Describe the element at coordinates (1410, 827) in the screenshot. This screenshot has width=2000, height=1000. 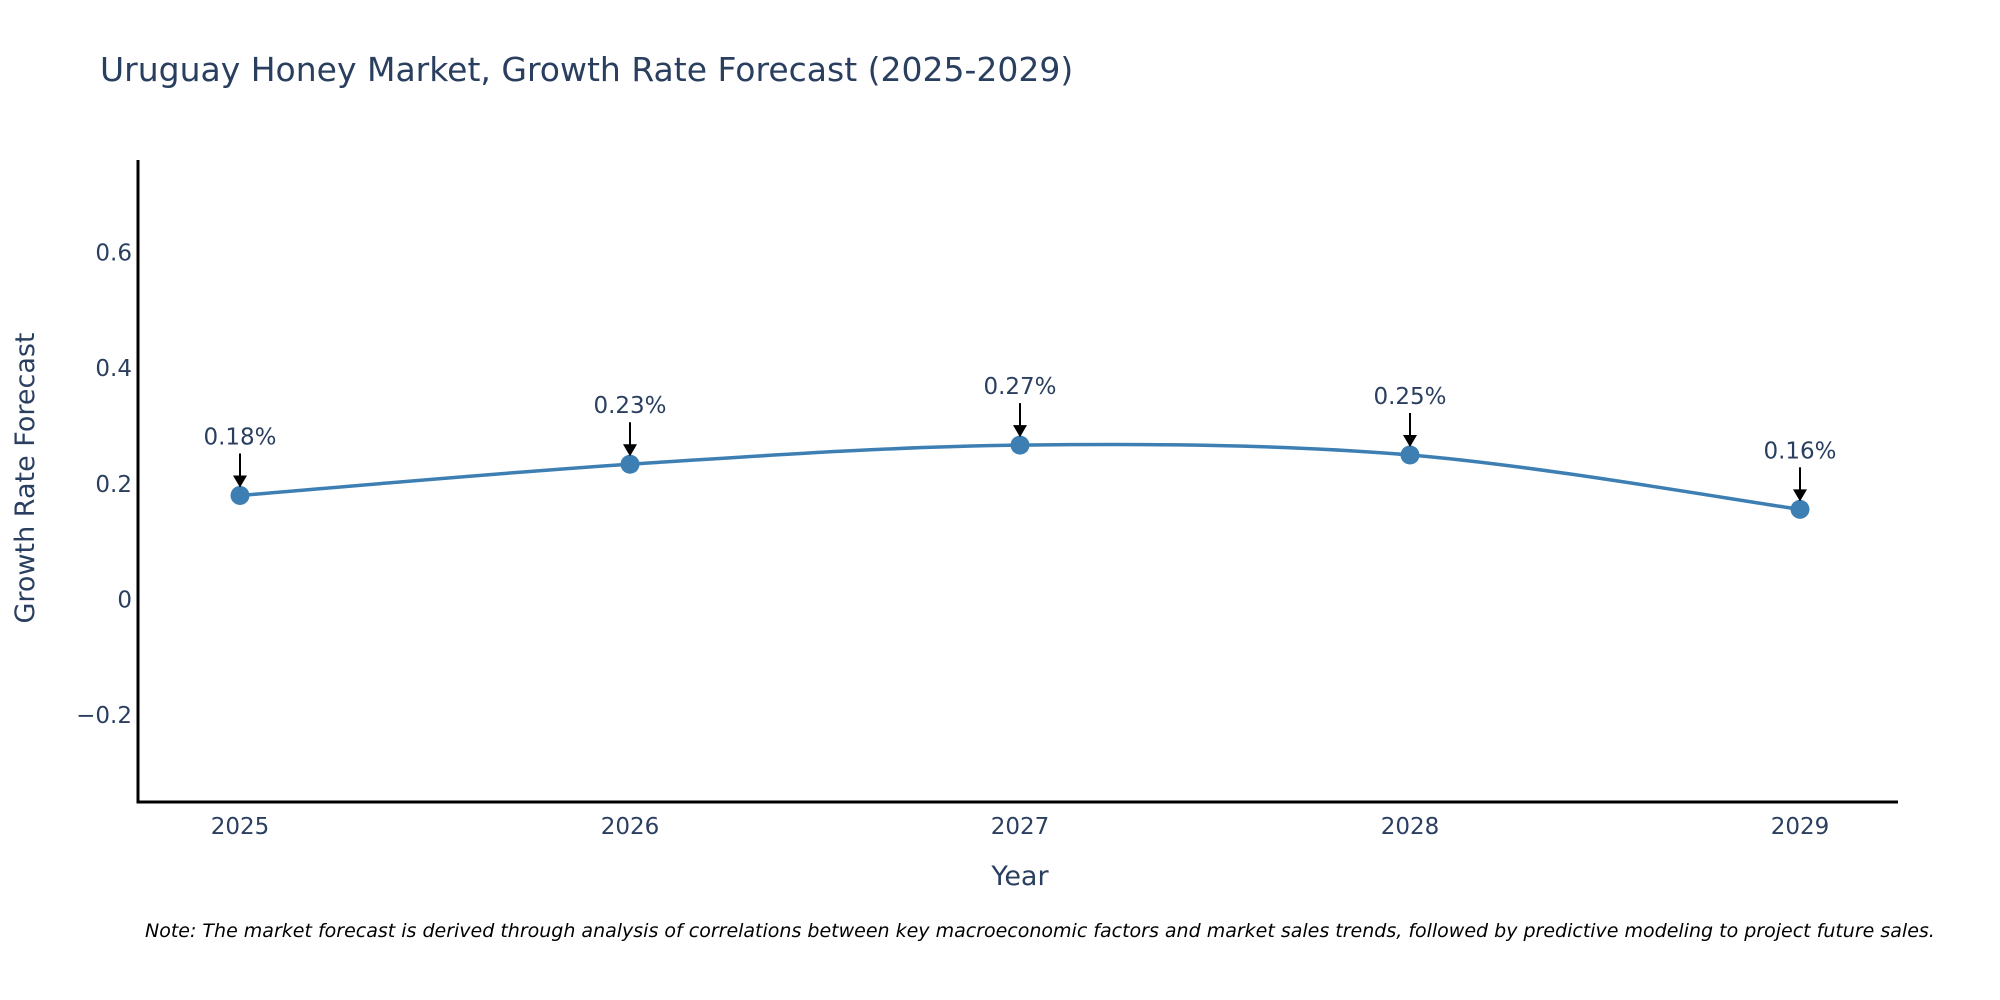
I see `x-tick-label: 2028` at that location.